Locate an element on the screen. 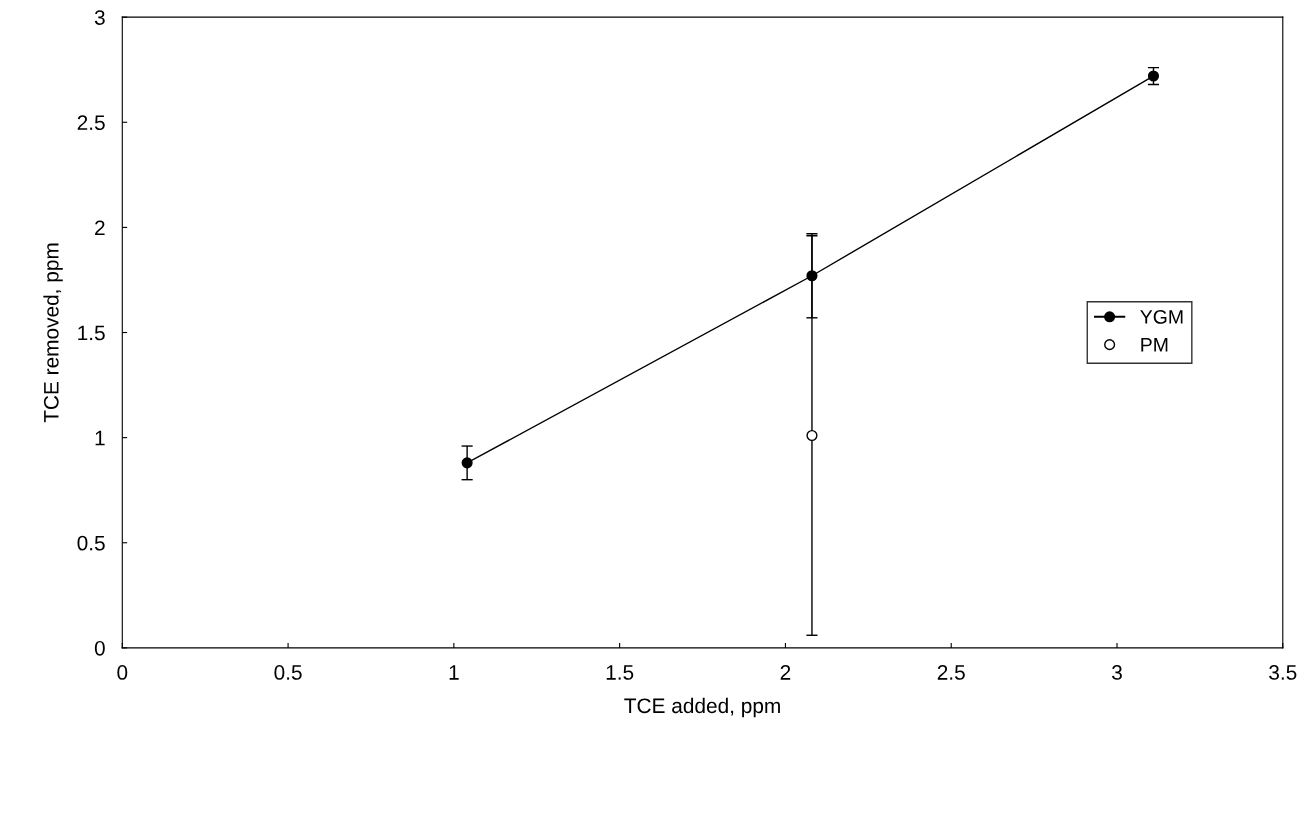 The height and width of the screenshot is (817, 1301). x-tick-label: 0 is located at coordinates (122, 672).